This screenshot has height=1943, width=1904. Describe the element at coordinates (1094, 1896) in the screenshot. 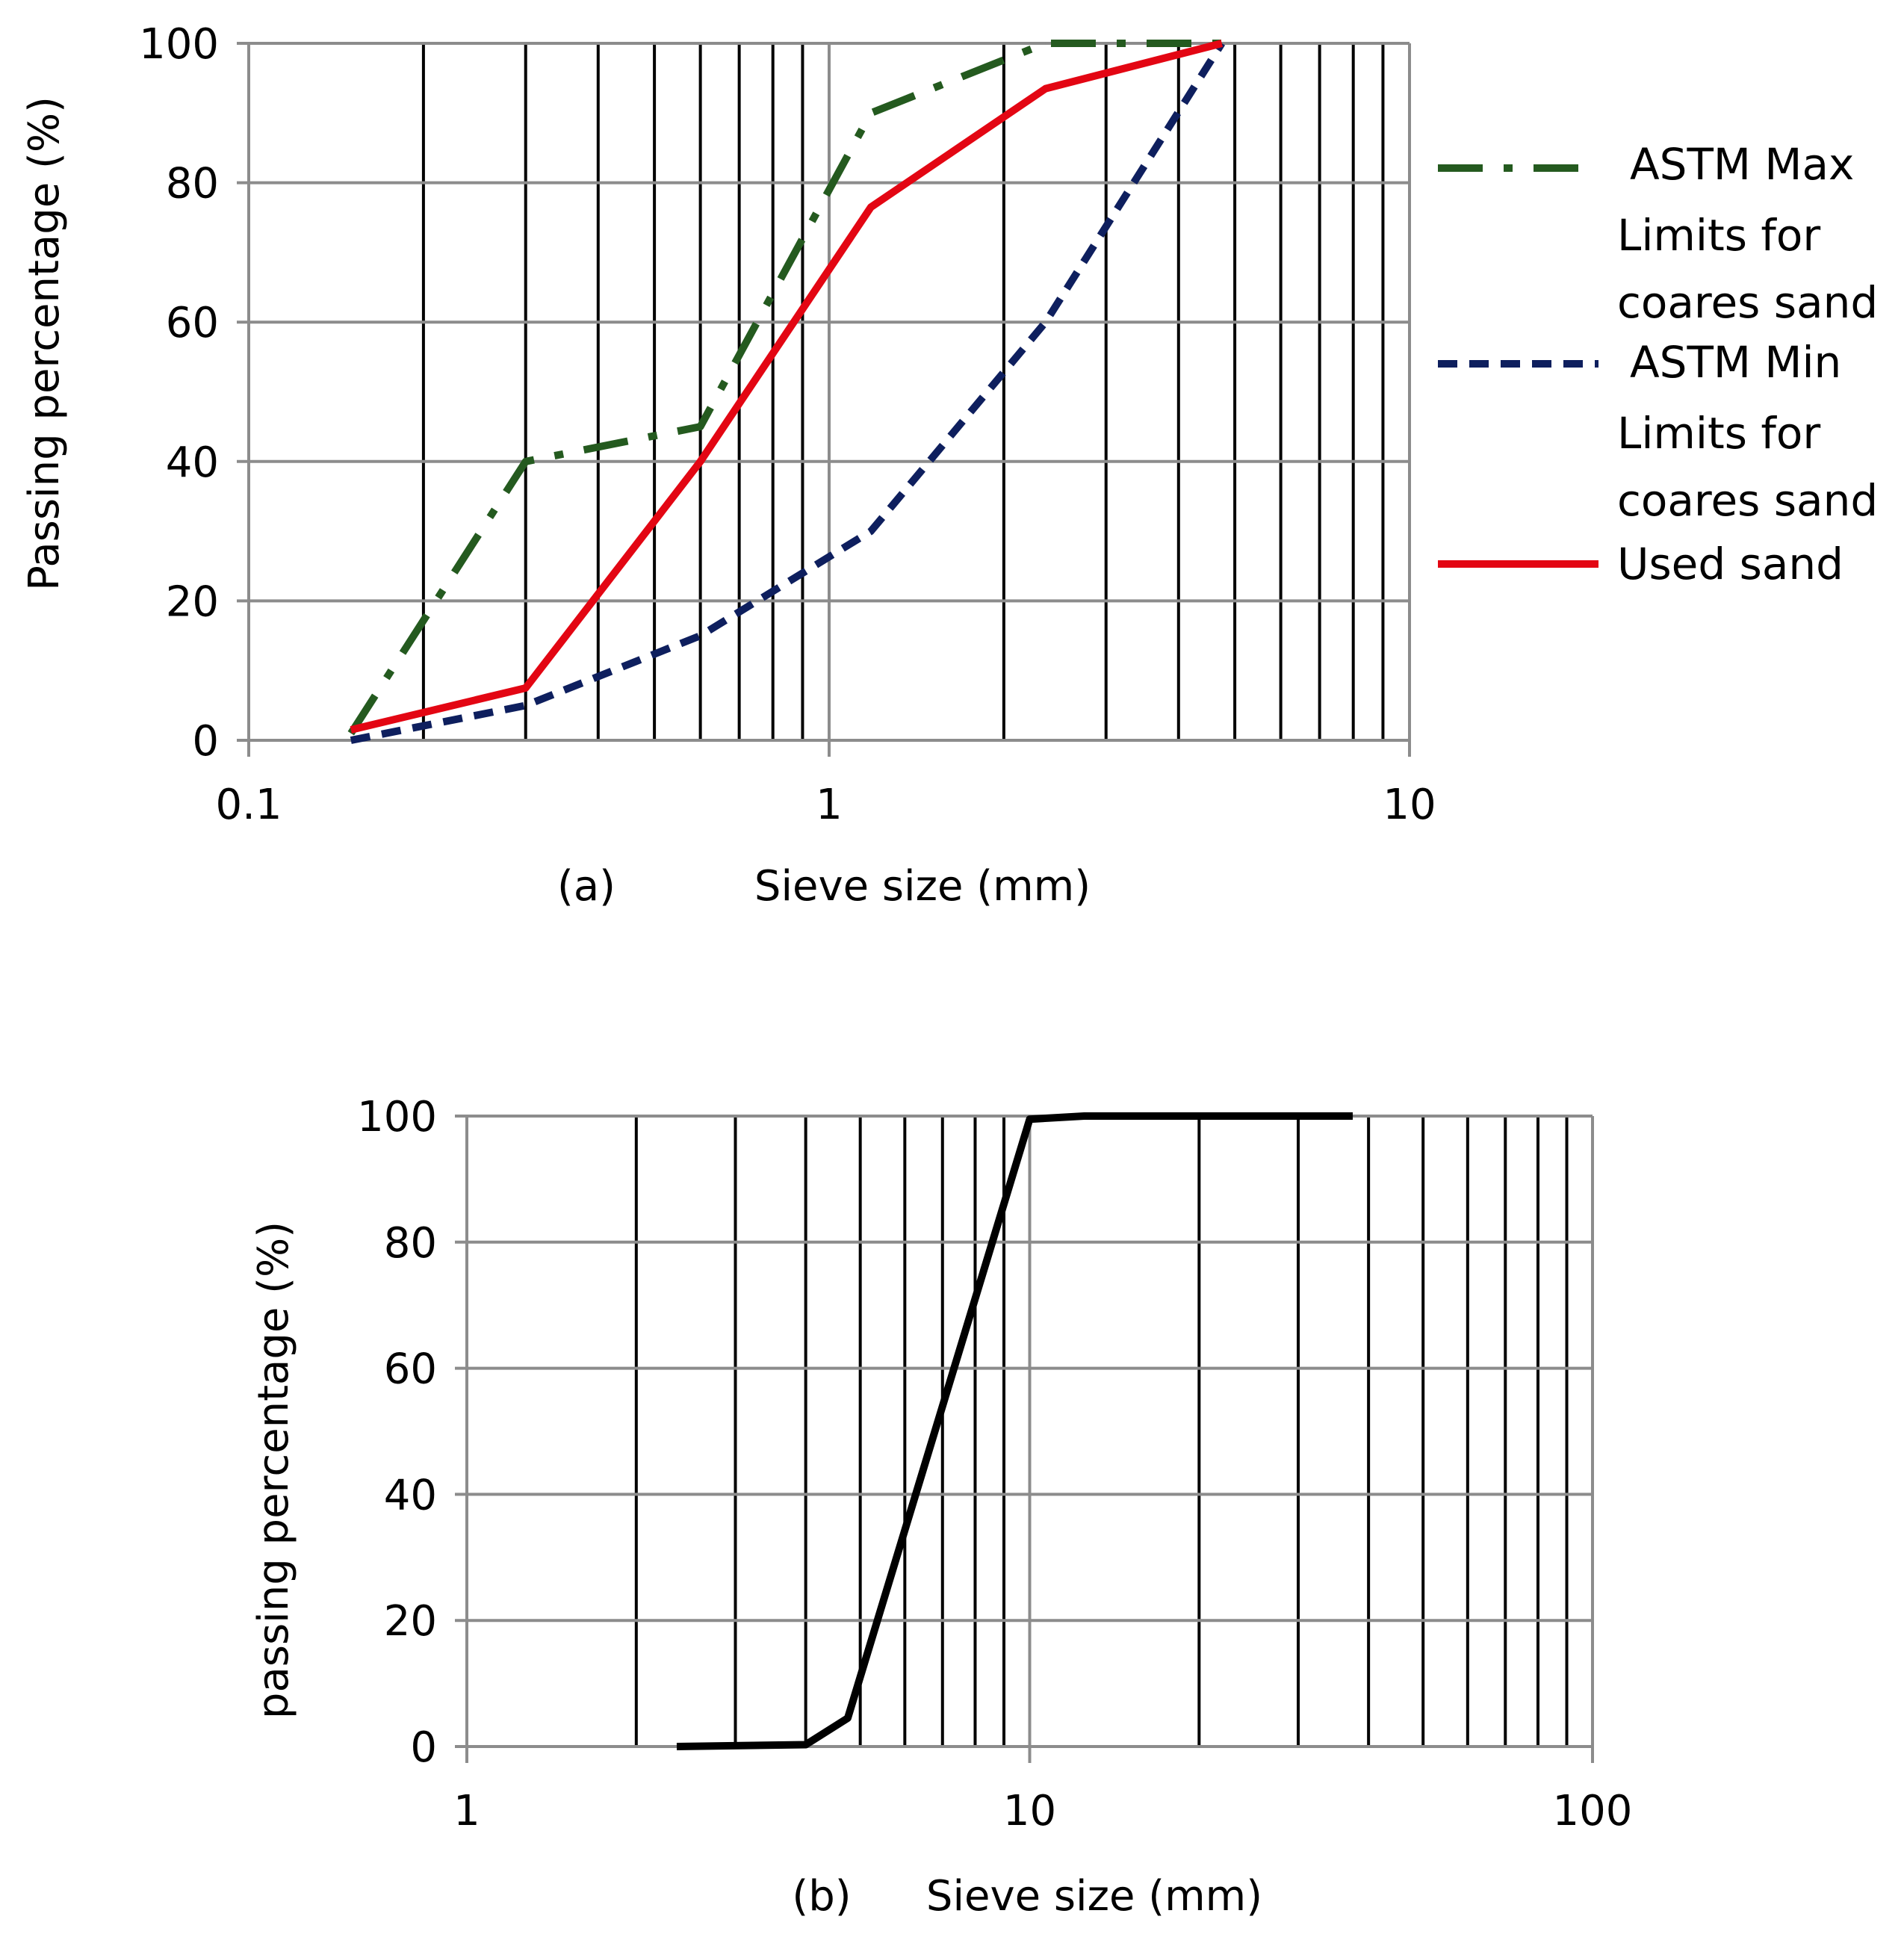

I see `panel-b-x-axis-label: Sieve size (mm)` at that location.